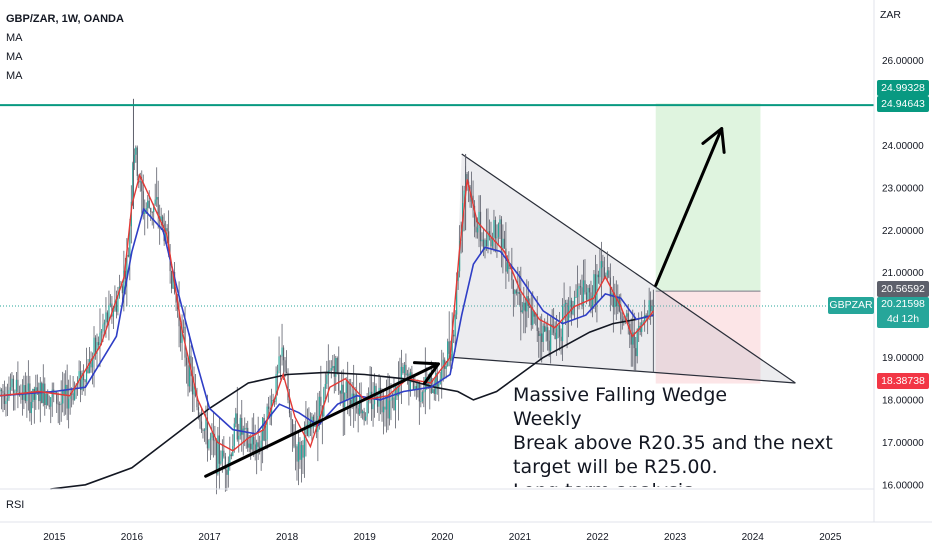 The height and width of the screenshot is (550, 932). What do you see at coordinates (14, 76) in the screenshot?
I see `indicator-ma-3: MA` at bounding box center [14, 76].